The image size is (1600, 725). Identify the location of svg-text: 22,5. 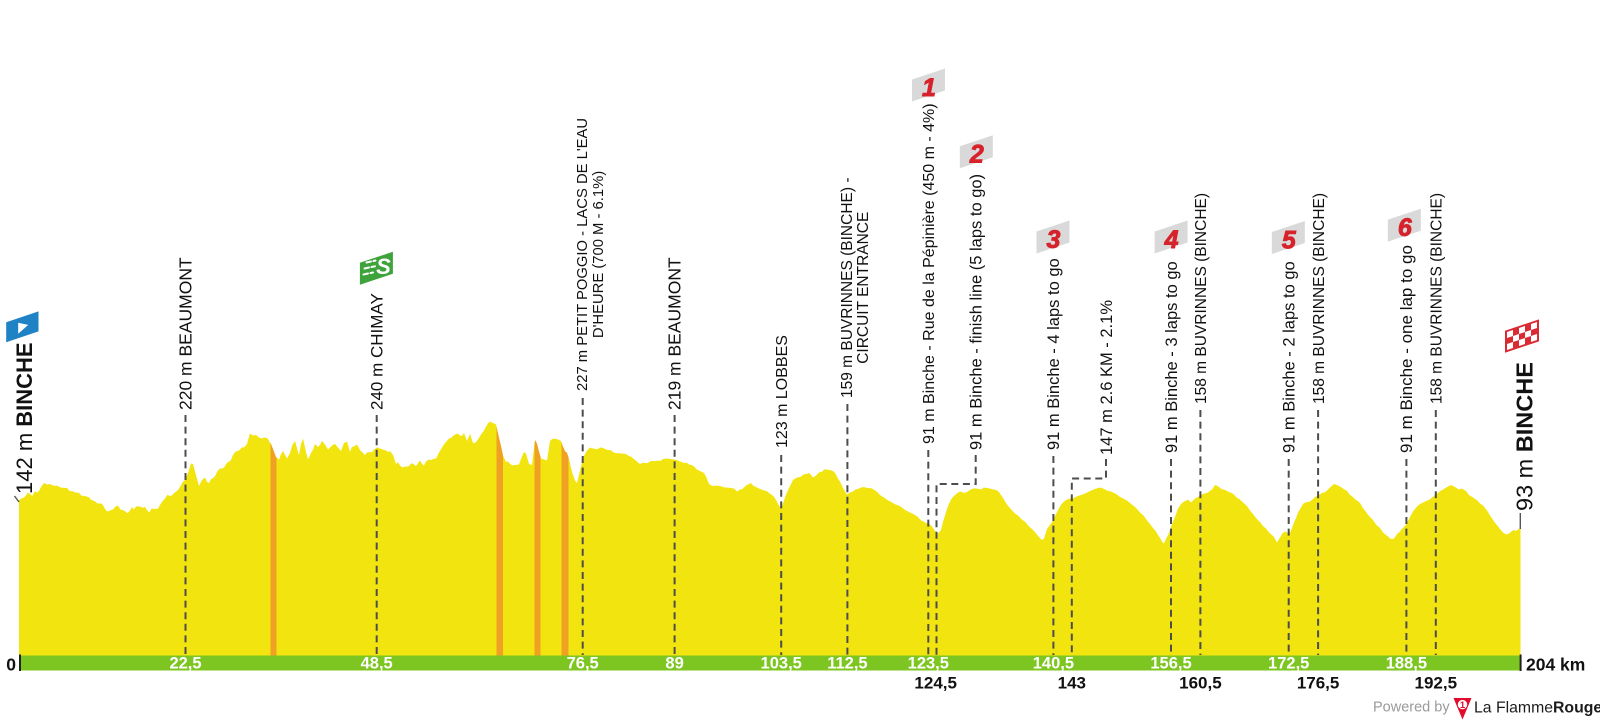
(185, 664).